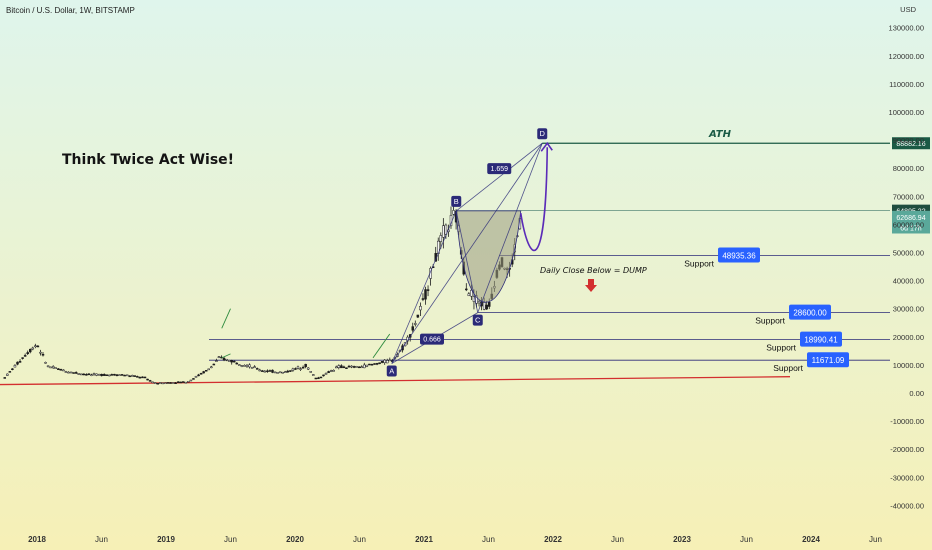 The height and width of the screenshot is (550, 932). Describe the element at coordinates (148, 160) in the screenshot. I see `note-title: Think Twice Act Wise!` at that location.